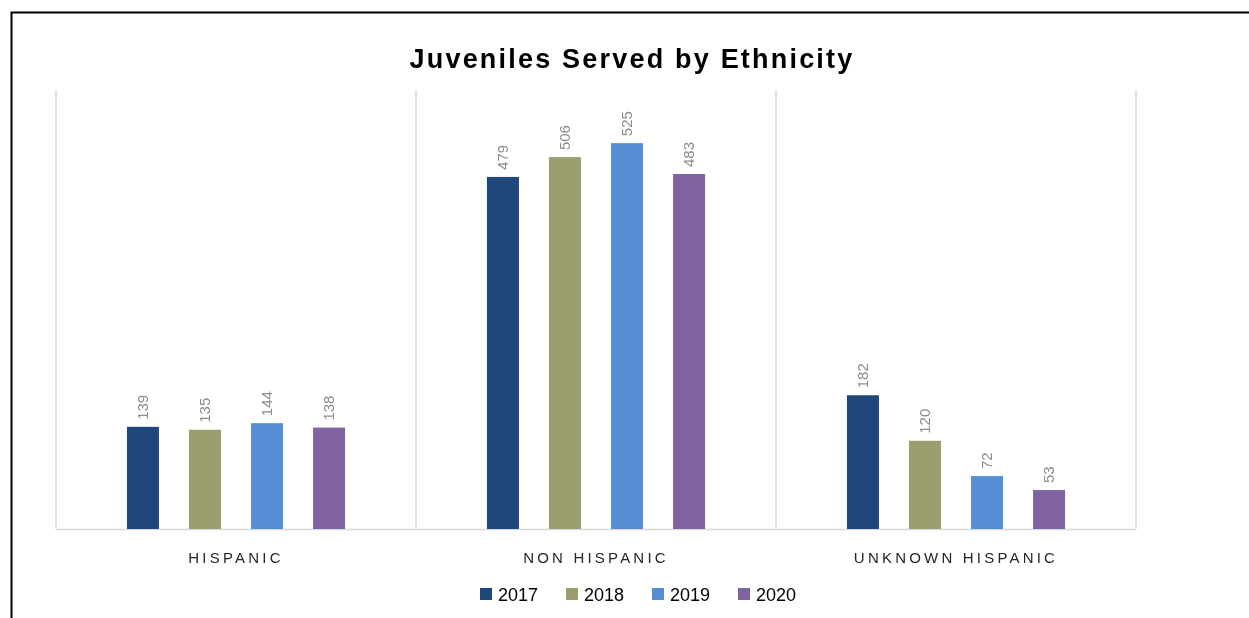 This screenshot has width=1249, height=618. What do you see at coordinates (267, 404) in the screenshot?
I see `data-label: 144` at bounding box center [267, 404].